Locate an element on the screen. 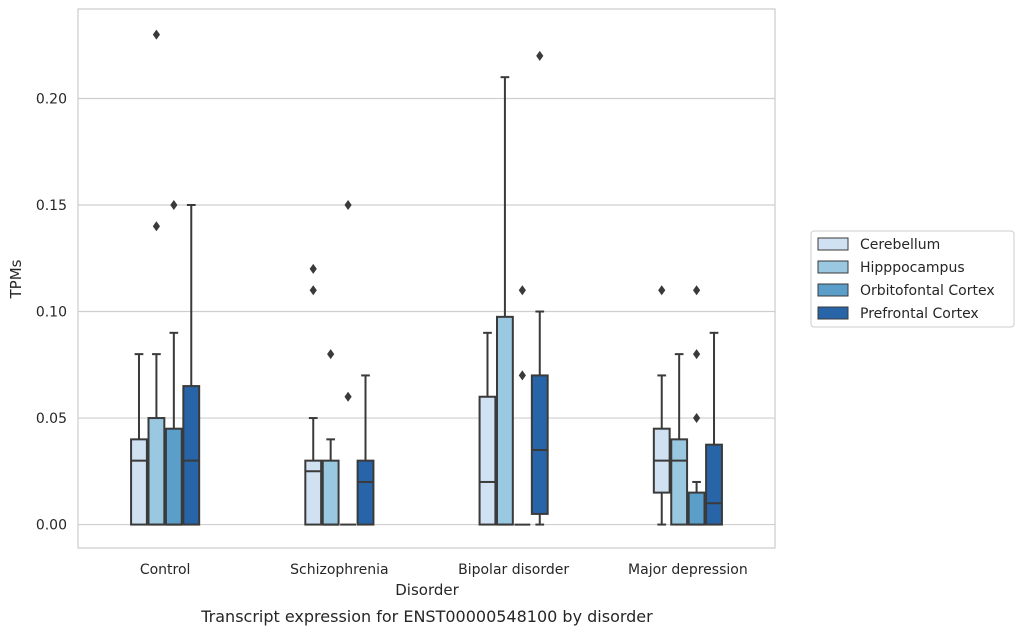  legend-label: Prefrontal Cortex is located at coordinates (919, 314).